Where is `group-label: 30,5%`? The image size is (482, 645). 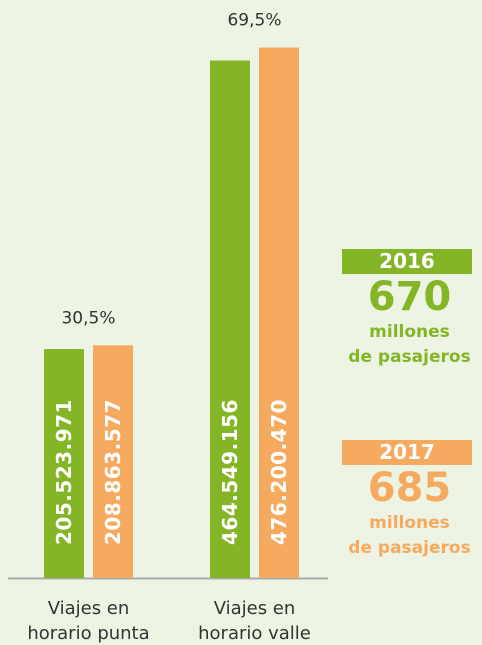 group-label: 30,5% is located at coordinates (88, 318).